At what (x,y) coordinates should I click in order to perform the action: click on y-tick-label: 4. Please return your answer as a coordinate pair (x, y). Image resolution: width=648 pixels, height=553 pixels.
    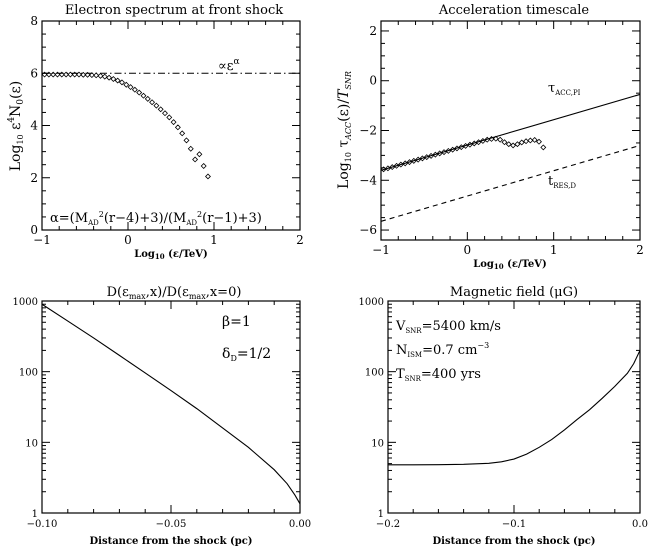
    Looking at the image, I should click on (34, 126).